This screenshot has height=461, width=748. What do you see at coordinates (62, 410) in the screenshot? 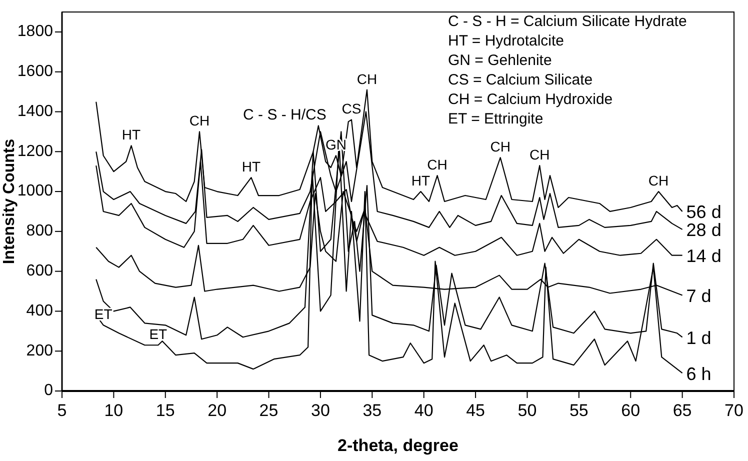
I see `x-tick-label: 5` at bounding box center [62, 410].